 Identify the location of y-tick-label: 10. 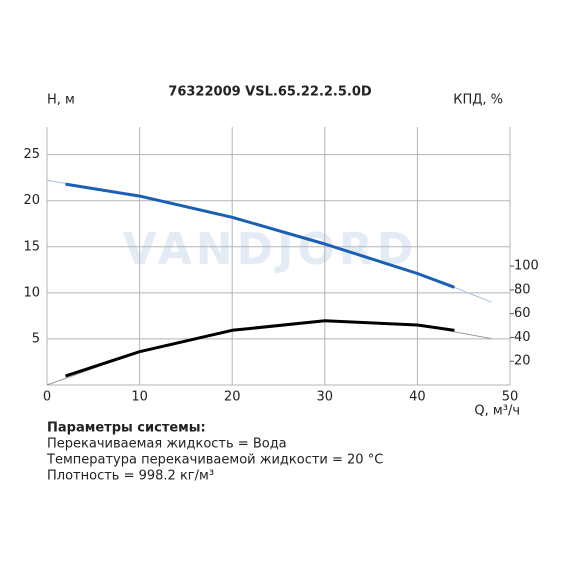
(31, 292).